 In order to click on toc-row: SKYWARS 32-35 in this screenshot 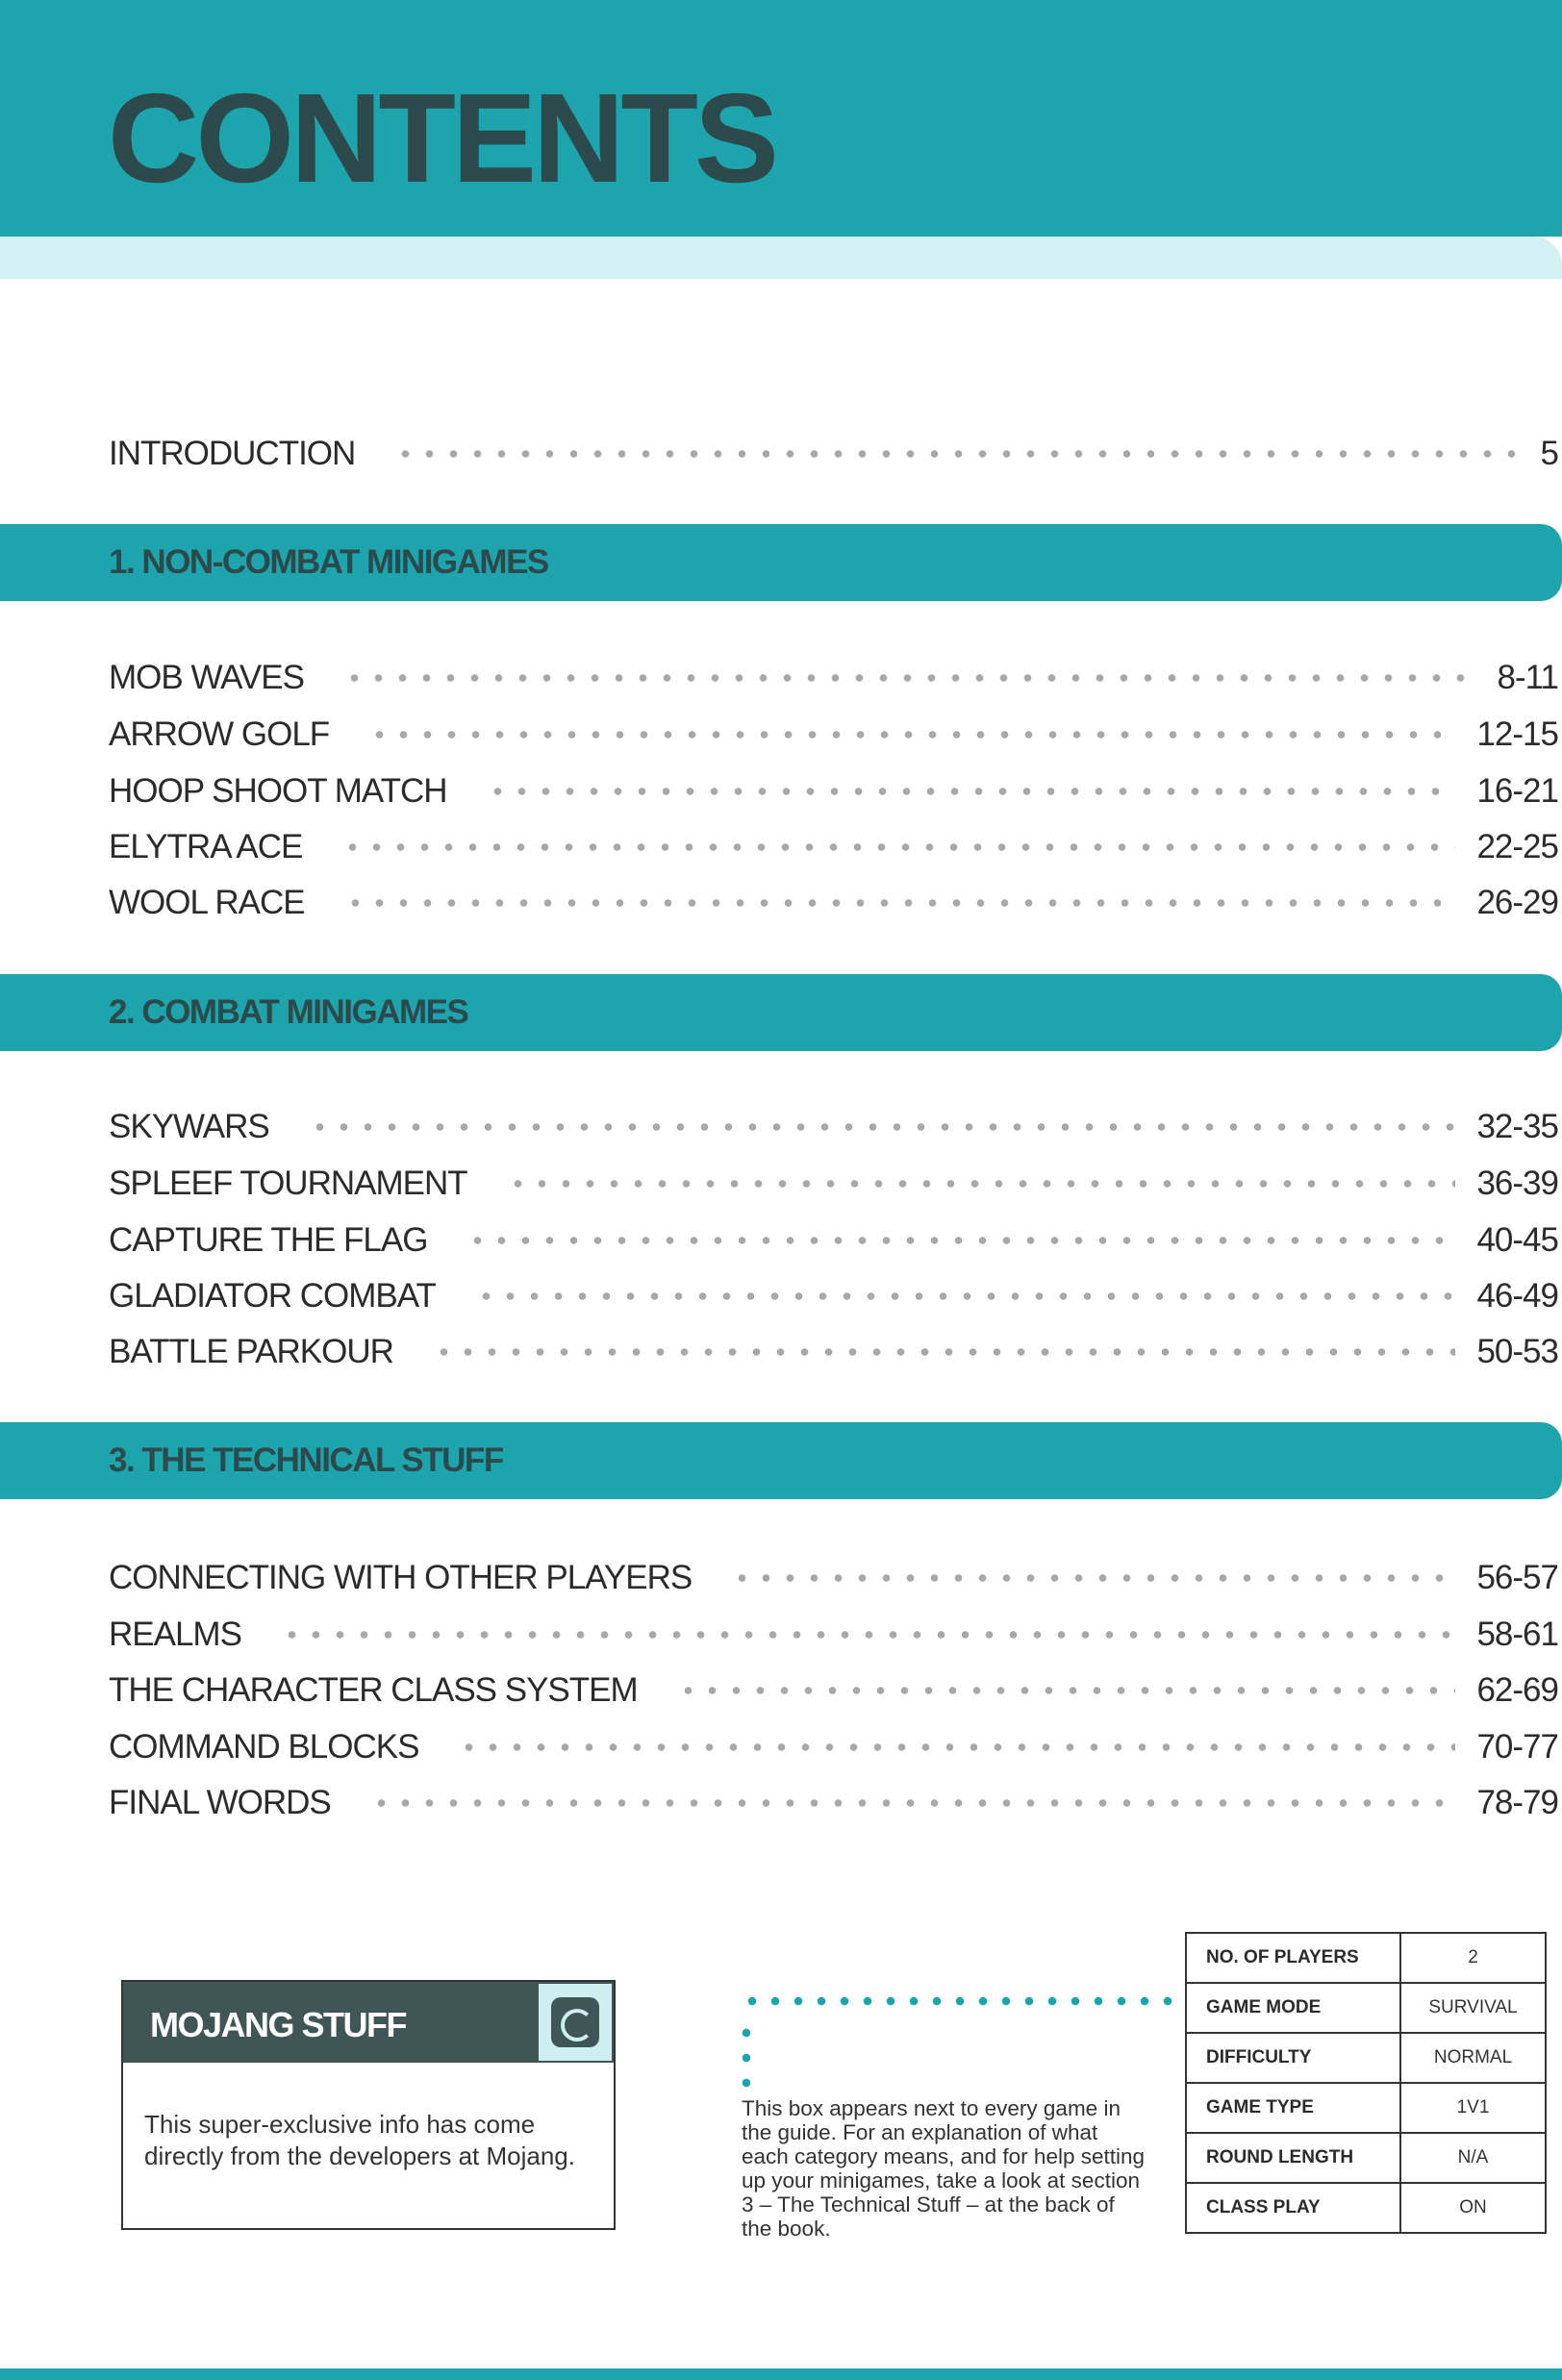, I will do `click(834, 1127)`.